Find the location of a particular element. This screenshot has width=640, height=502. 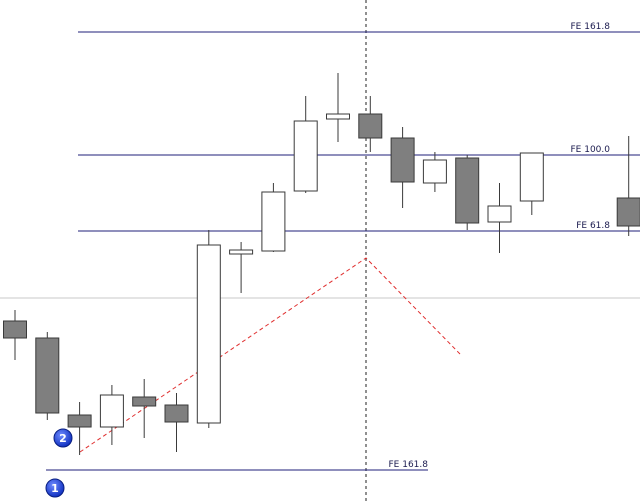

markers: 21 is located at coordinates (59, 463).